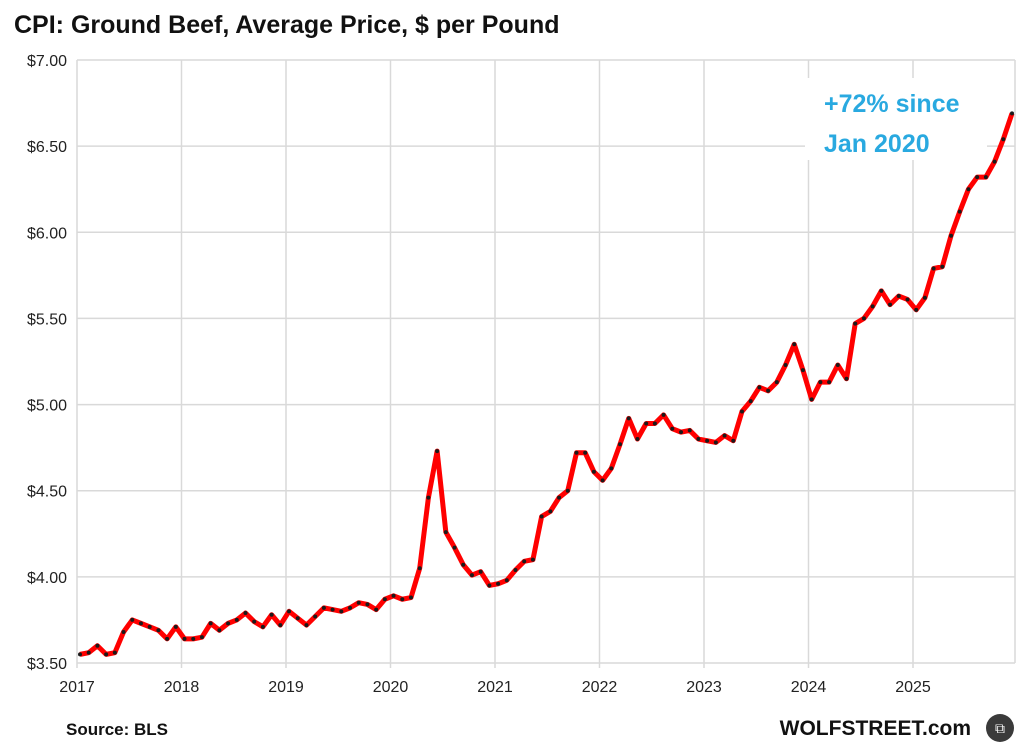 The height and width of the screenshot is (748, 1024). Describe the element at coordinates (391, 687) in the screenshot. I see `x-tick-label: 2020` at that location.